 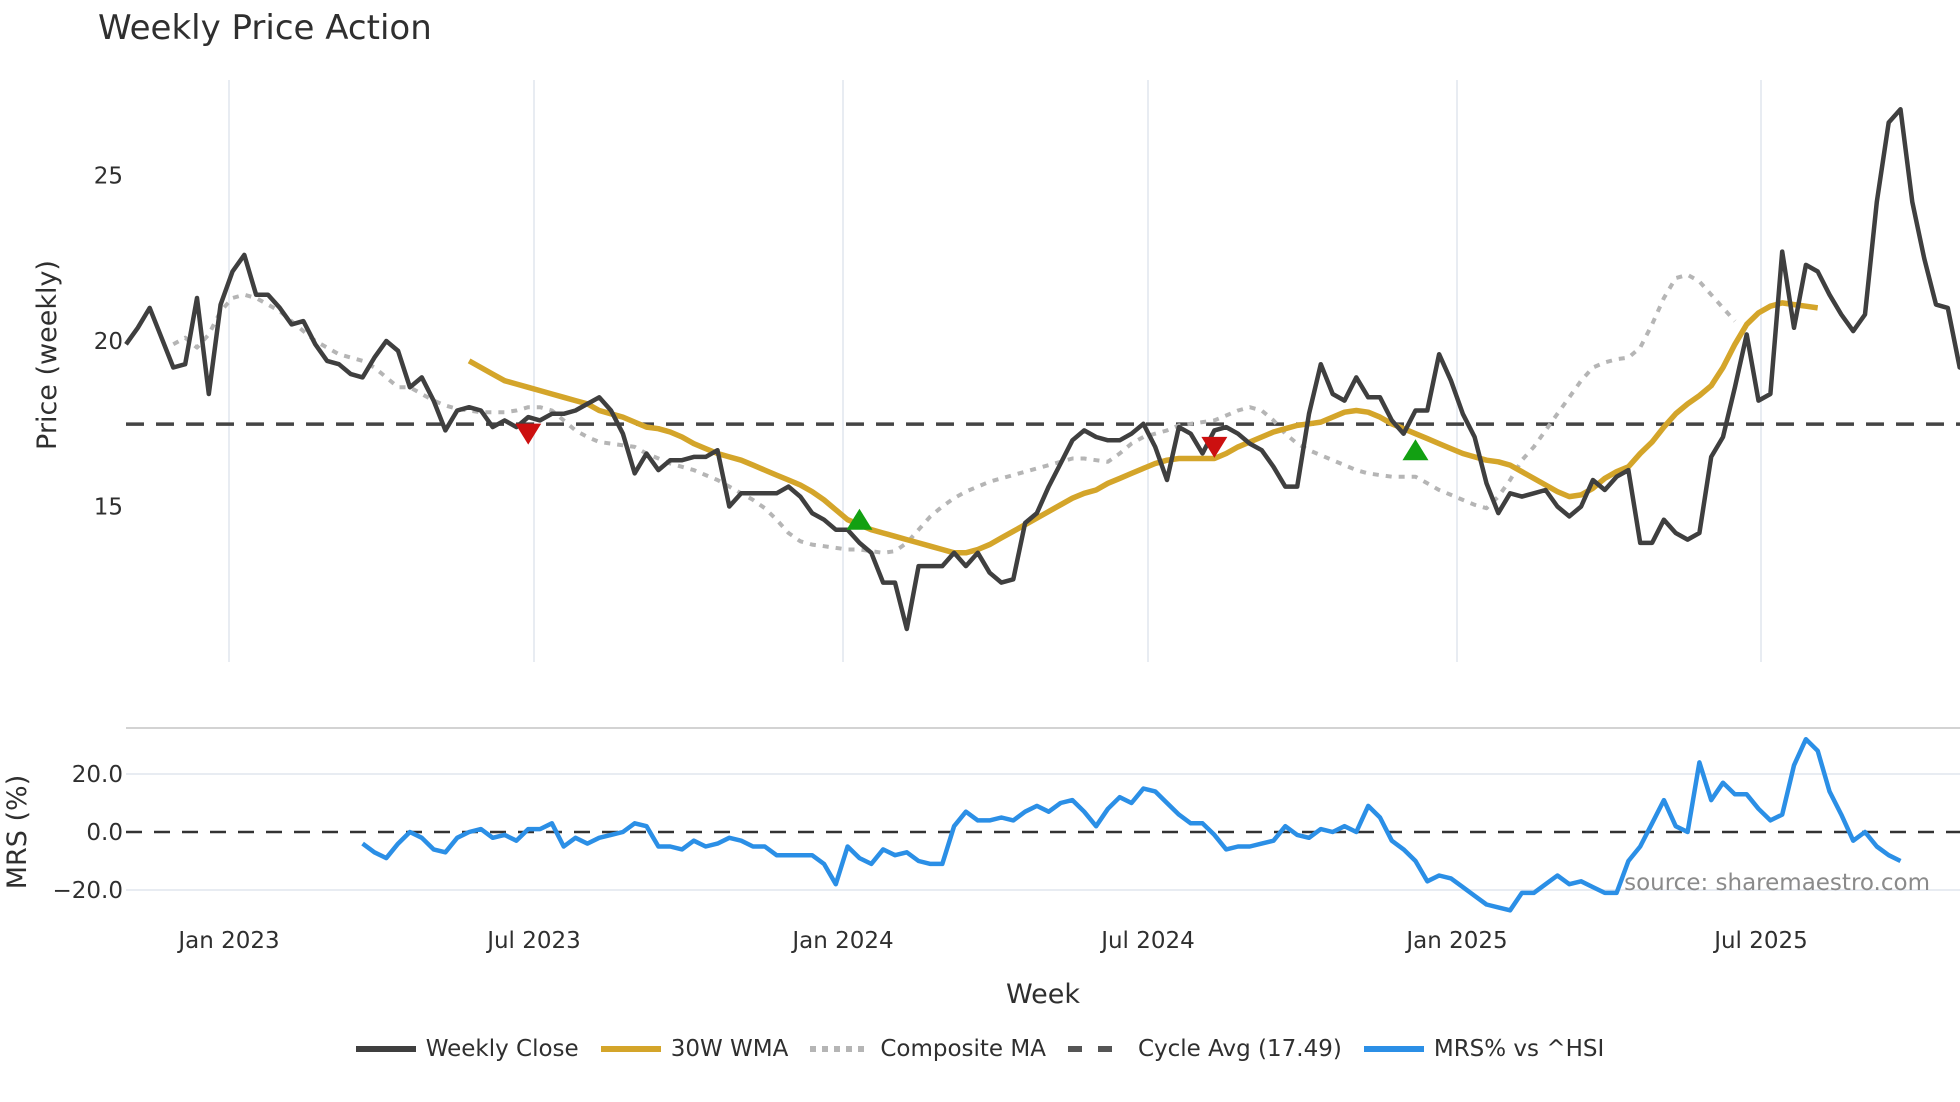 I want to click on legend-label: MRS% vs ^HSI, so click(x=1519, y=1049).